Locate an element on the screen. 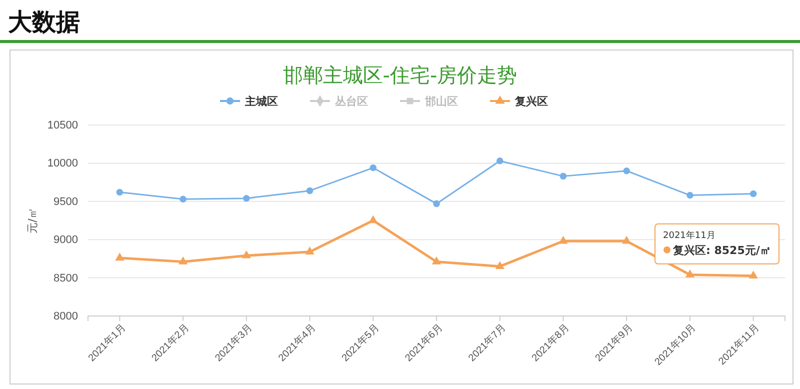 The width and height of the screenshot is (800, 389). y-tick-label: 8500 is located at coordinates (66, 278).